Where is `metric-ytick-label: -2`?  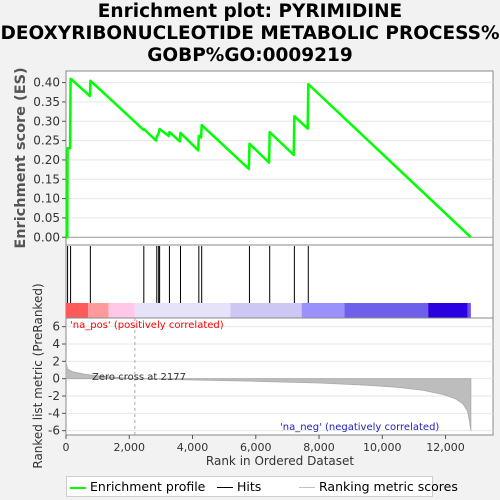
metric-ytick-label: -2 is located at coordinates (54, 396).